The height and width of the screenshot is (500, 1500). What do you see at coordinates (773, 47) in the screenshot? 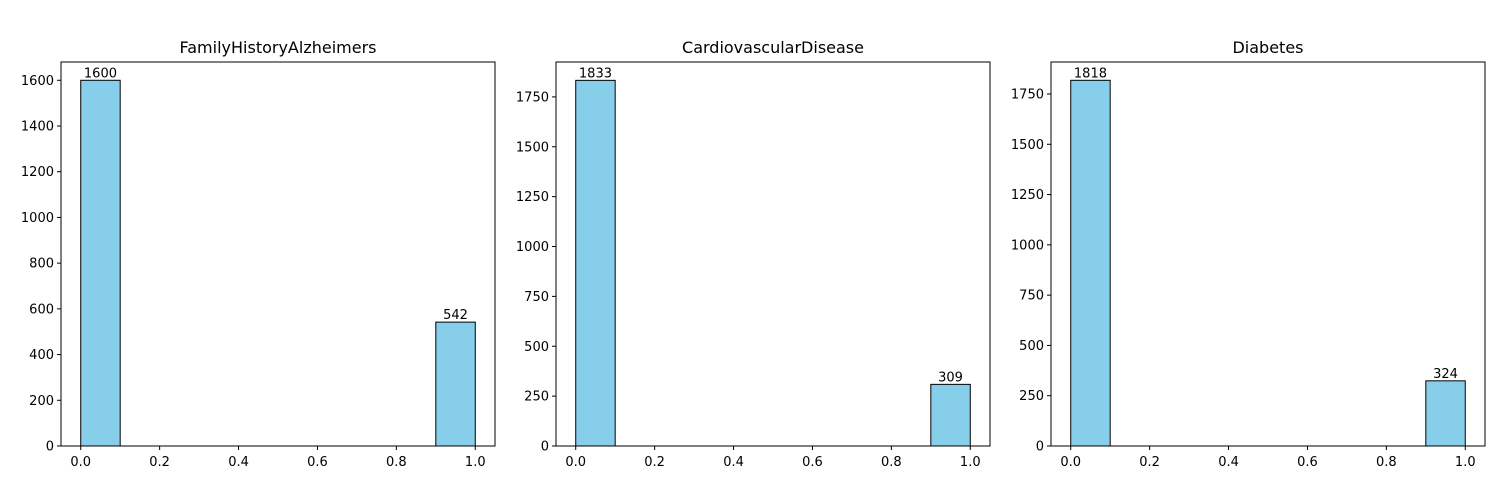
I see `chart-title: CardiovascularDisease` at bounding box center [773, 47].